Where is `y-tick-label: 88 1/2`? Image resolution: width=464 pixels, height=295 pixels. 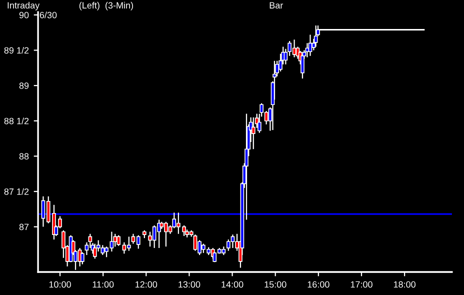 y-tick-label: 88 1/2 is located at coordinates (16, 121).